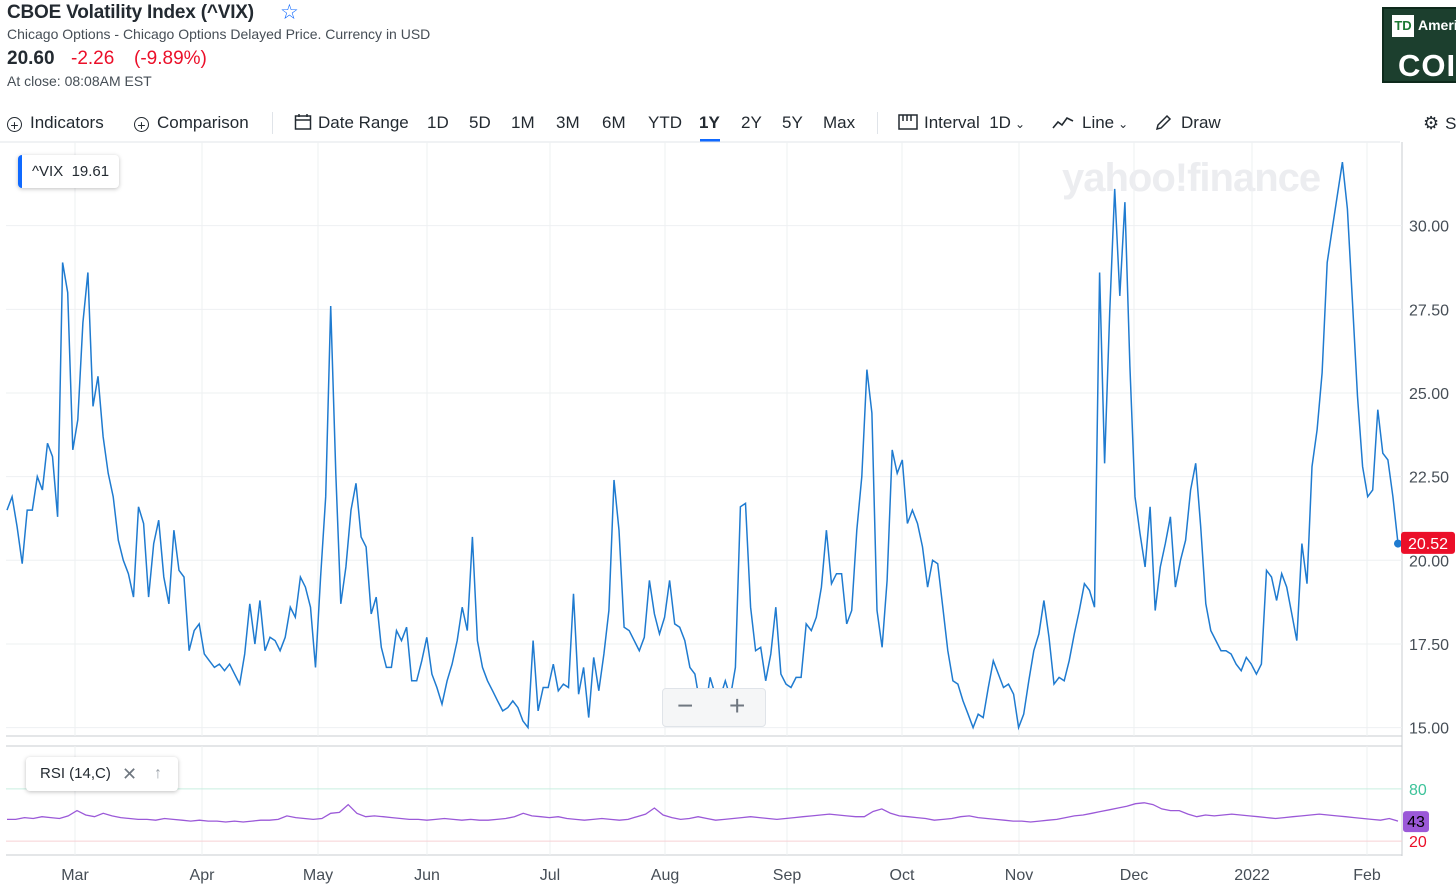  Describe the element at coordinates (303, 122) in the screenshot. I see `calendar-icon` at that location.